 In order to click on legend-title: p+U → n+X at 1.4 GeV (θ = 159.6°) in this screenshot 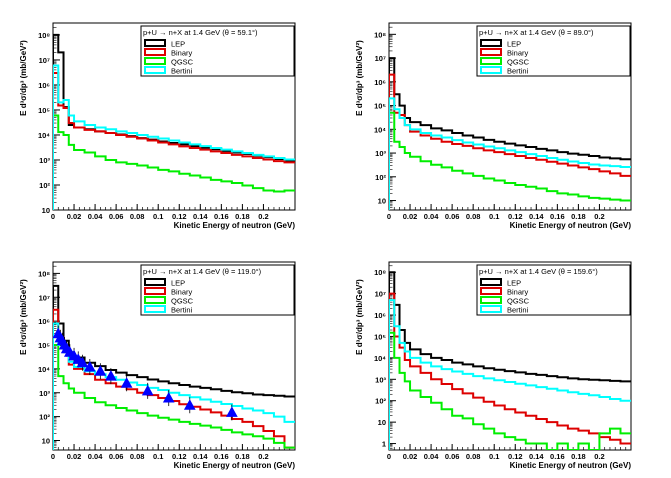, I will do `click(538, 271)`.